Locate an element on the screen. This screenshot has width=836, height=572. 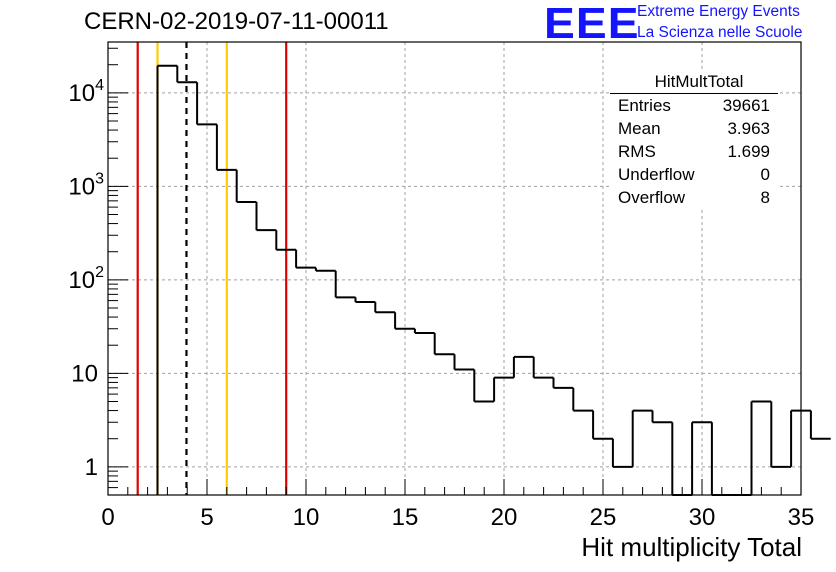
stats-row-mean: Mean 3.963 is located at coordinates (694, 128).